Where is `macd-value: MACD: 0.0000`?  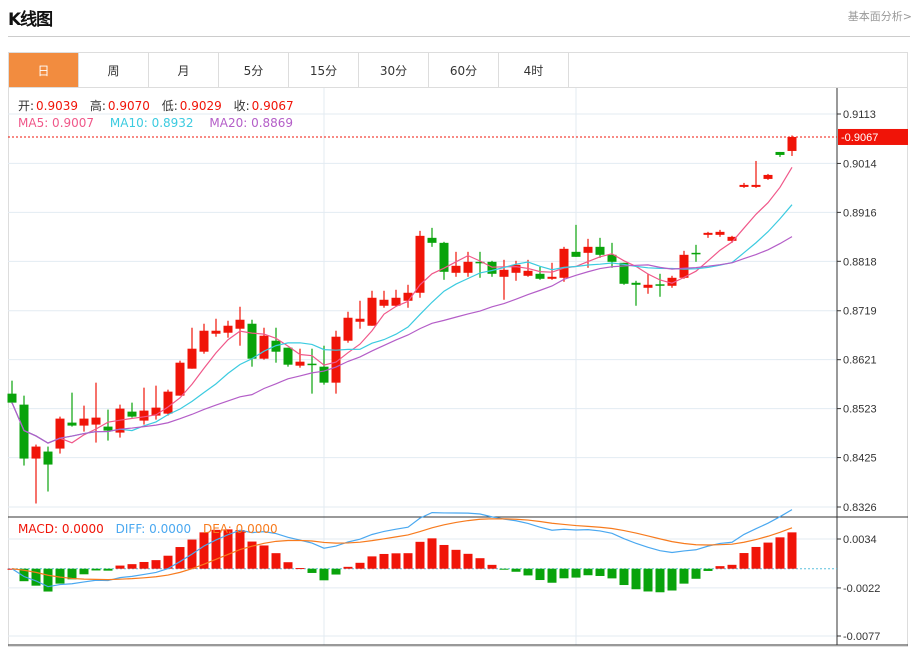 macd-value: MACD: 0.0000 is located at coordinates (61, 529).